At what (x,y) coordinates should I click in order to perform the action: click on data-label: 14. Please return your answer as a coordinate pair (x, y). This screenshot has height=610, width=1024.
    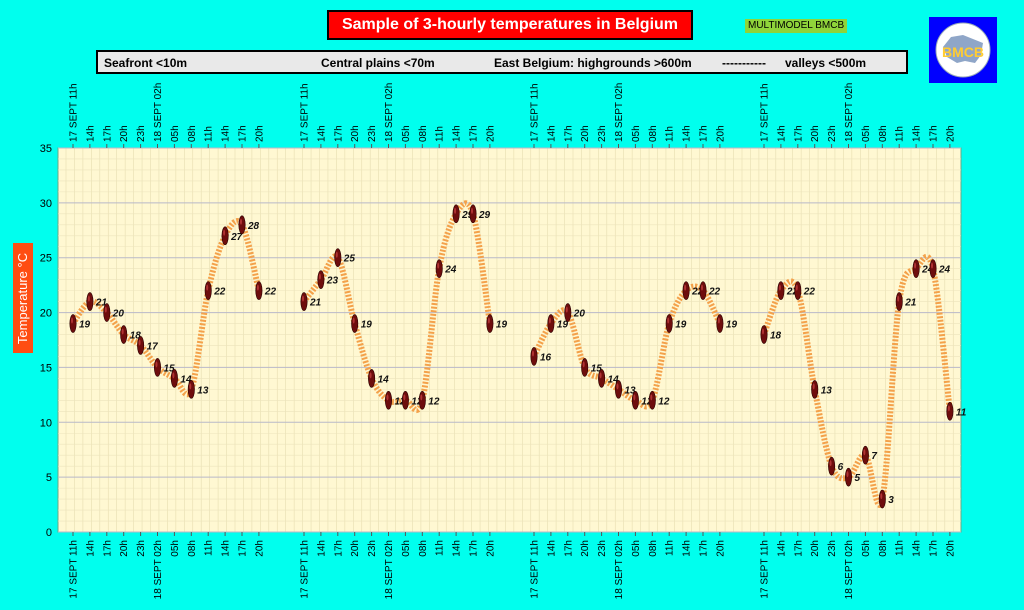
    Looking at the image, I should click on (384, 379).